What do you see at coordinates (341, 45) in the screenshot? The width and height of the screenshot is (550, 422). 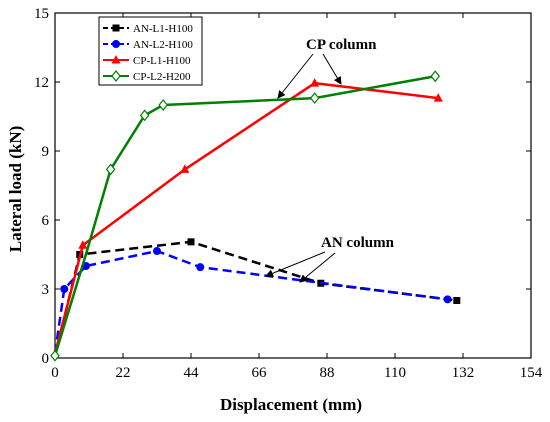 I see `annotation-cp-column: CP column` at bounding box center [341, 45].